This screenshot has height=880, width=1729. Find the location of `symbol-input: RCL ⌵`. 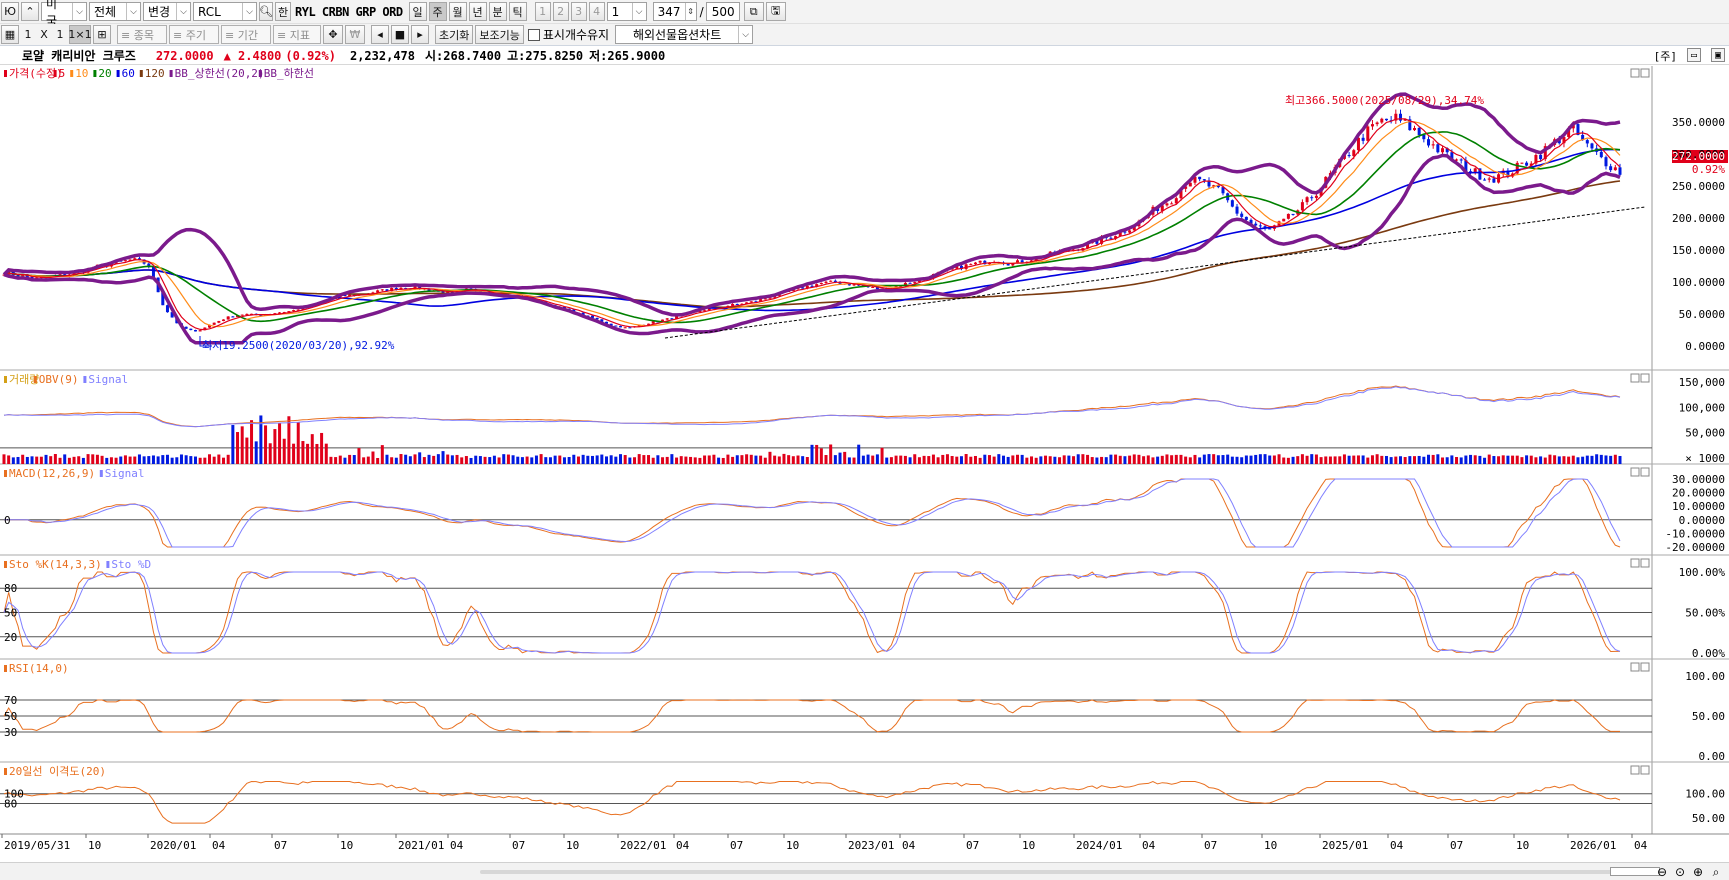

symbol-input: RCL ⌵ is located at coordinates (225, 11).